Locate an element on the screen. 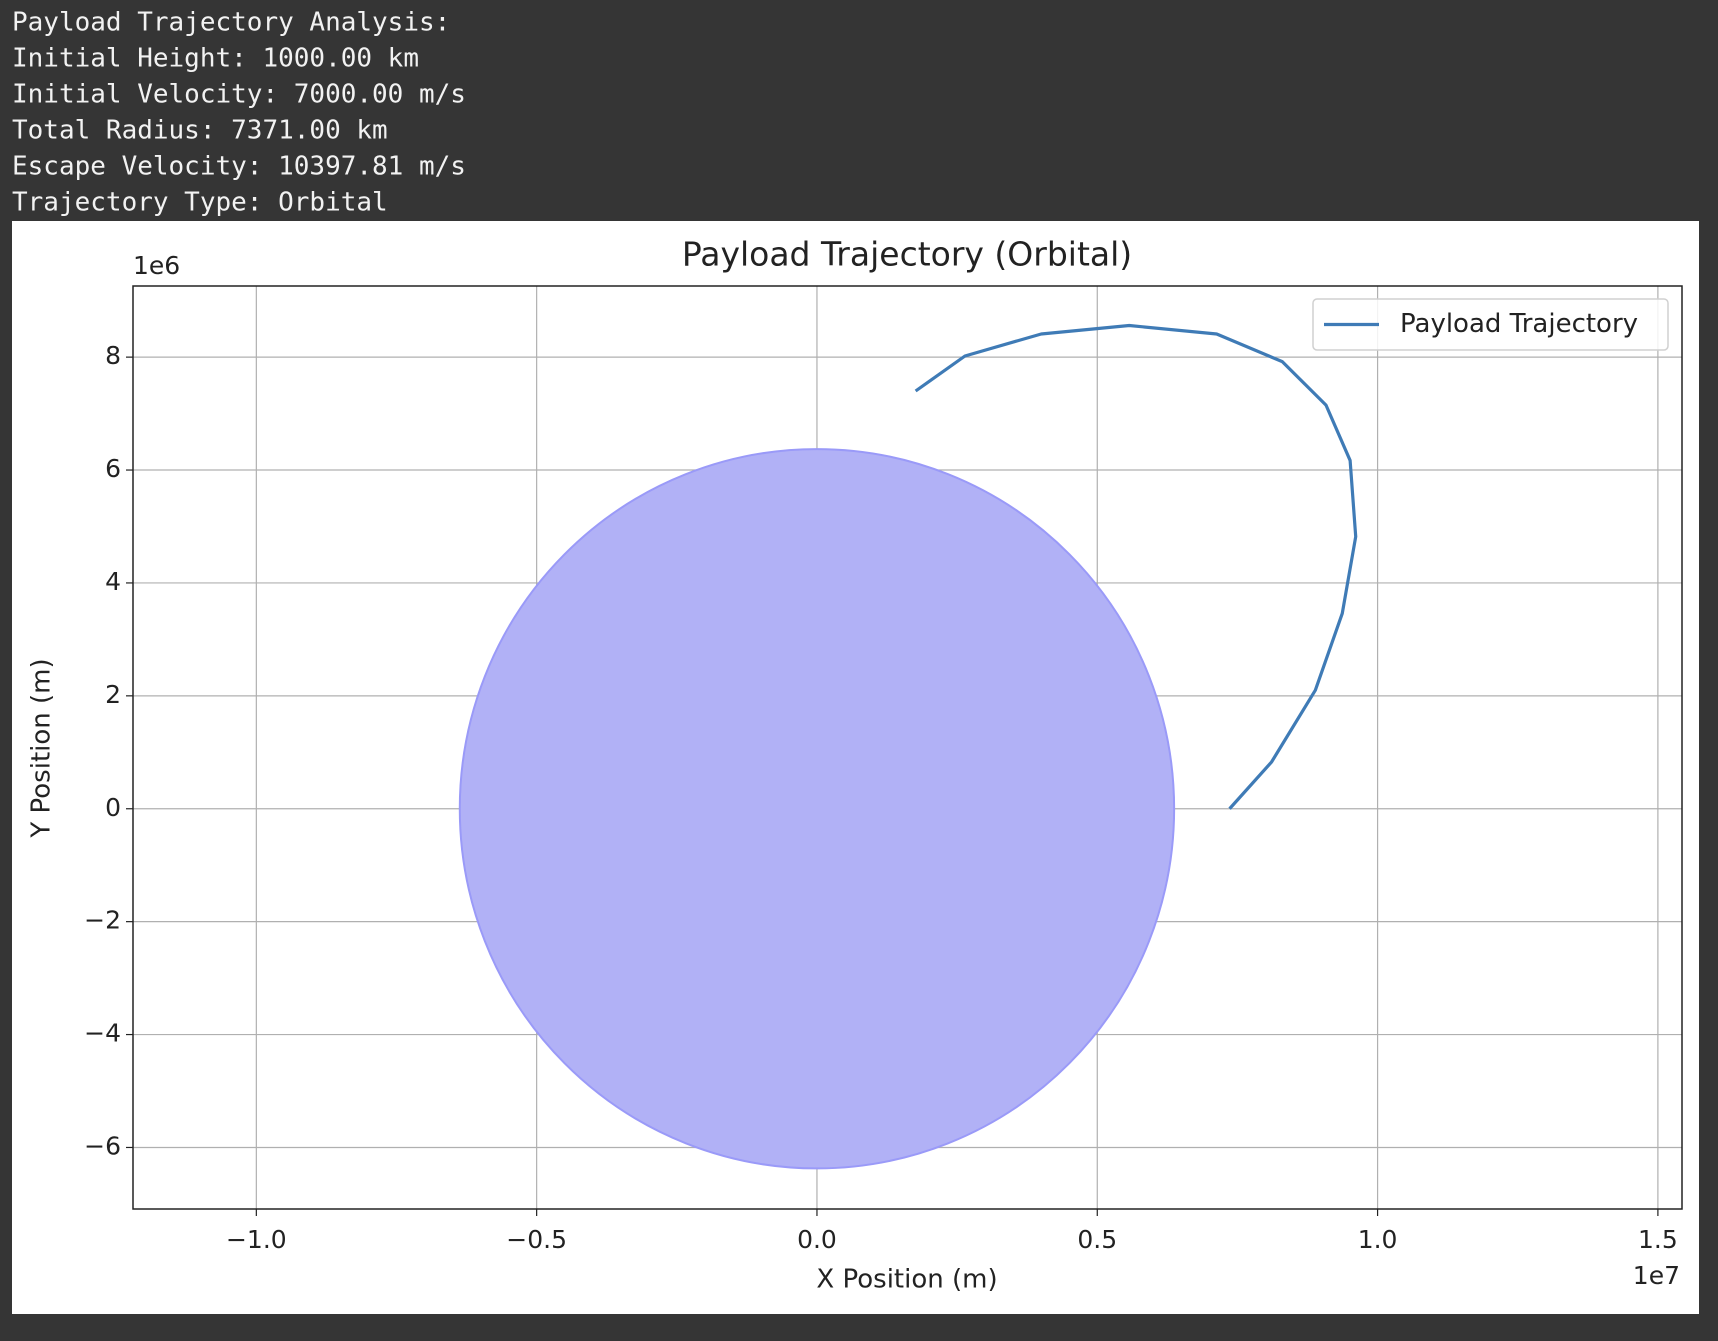 This screenshot has width=1718, height=1341. legend-box is located at coordinates (1490, 324).